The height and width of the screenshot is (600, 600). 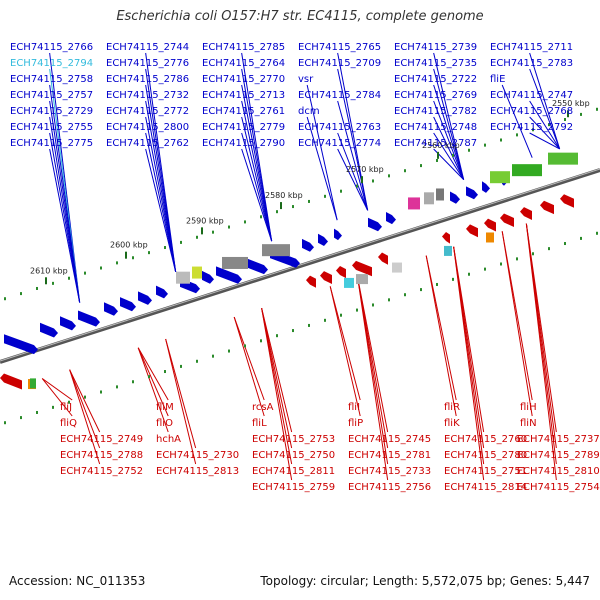 What do you see at coordinates (147, 79) in the screenshot?
I see `gene-label: ECH74115_2786` at bounding box center [147, 79].